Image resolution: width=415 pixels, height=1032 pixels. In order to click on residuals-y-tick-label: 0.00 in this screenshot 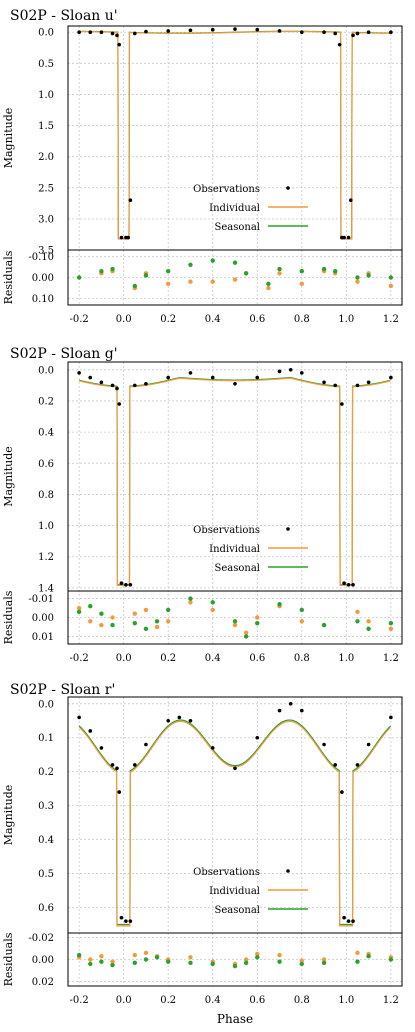, I will do `click(43, 618)`.